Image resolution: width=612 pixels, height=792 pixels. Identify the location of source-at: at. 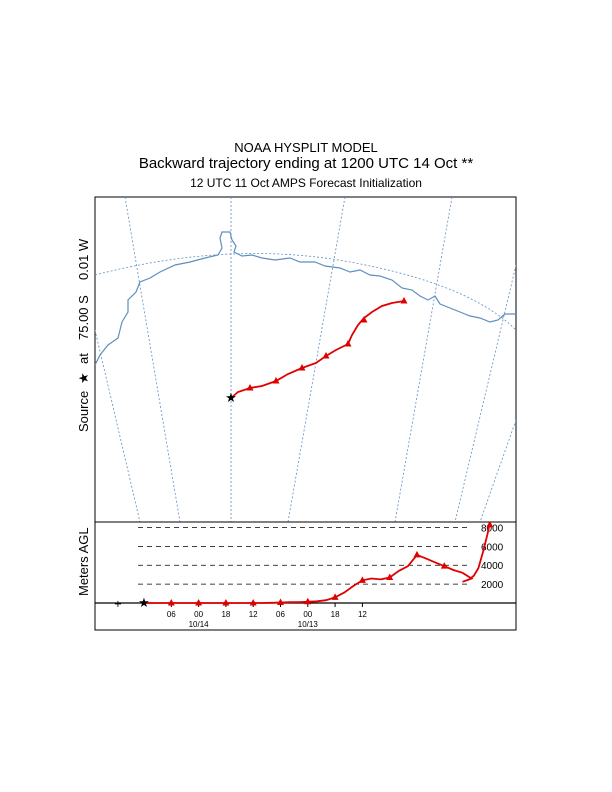
(83, 358).